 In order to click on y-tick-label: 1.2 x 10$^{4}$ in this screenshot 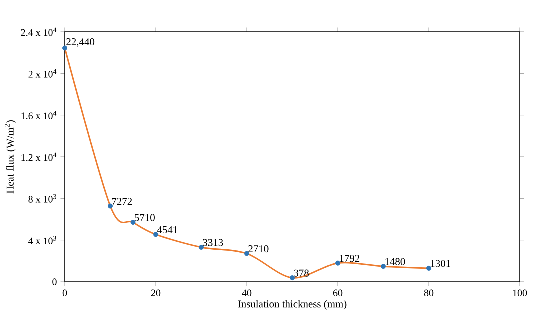, I will do `click(39, 157)`.